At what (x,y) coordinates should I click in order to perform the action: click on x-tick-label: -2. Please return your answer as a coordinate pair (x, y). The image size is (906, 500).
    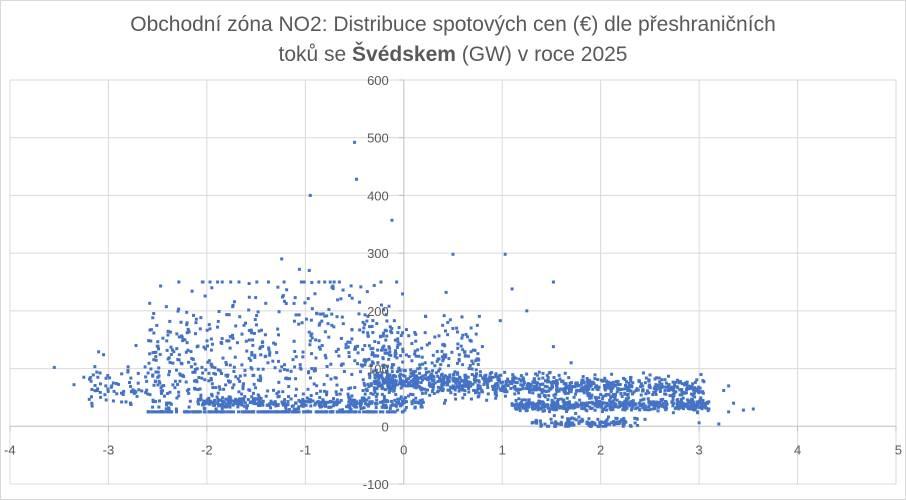
    Looking at the image, I should click on (207, 449).